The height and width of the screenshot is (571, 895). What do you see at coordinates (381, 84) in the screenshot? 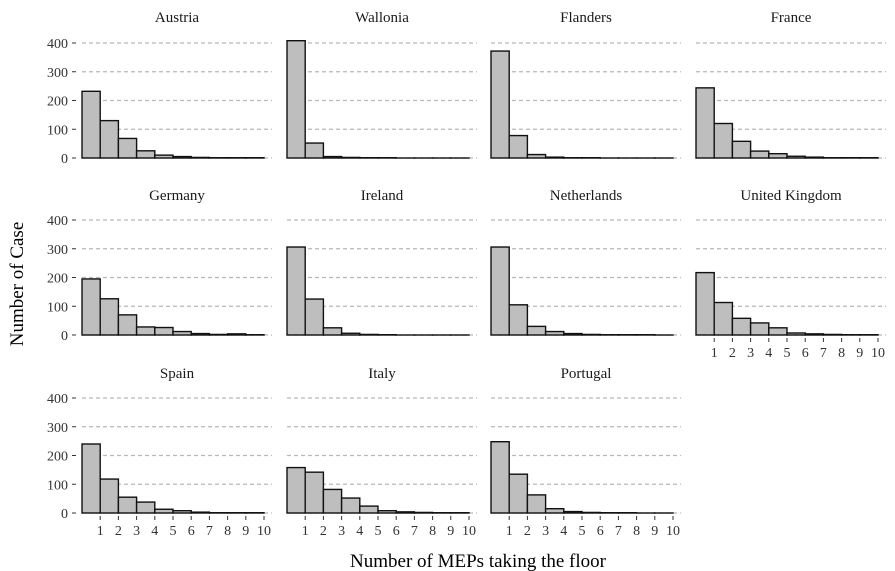
I see `panel-wallonia: Wallonia` at bounding box center [381, 84].